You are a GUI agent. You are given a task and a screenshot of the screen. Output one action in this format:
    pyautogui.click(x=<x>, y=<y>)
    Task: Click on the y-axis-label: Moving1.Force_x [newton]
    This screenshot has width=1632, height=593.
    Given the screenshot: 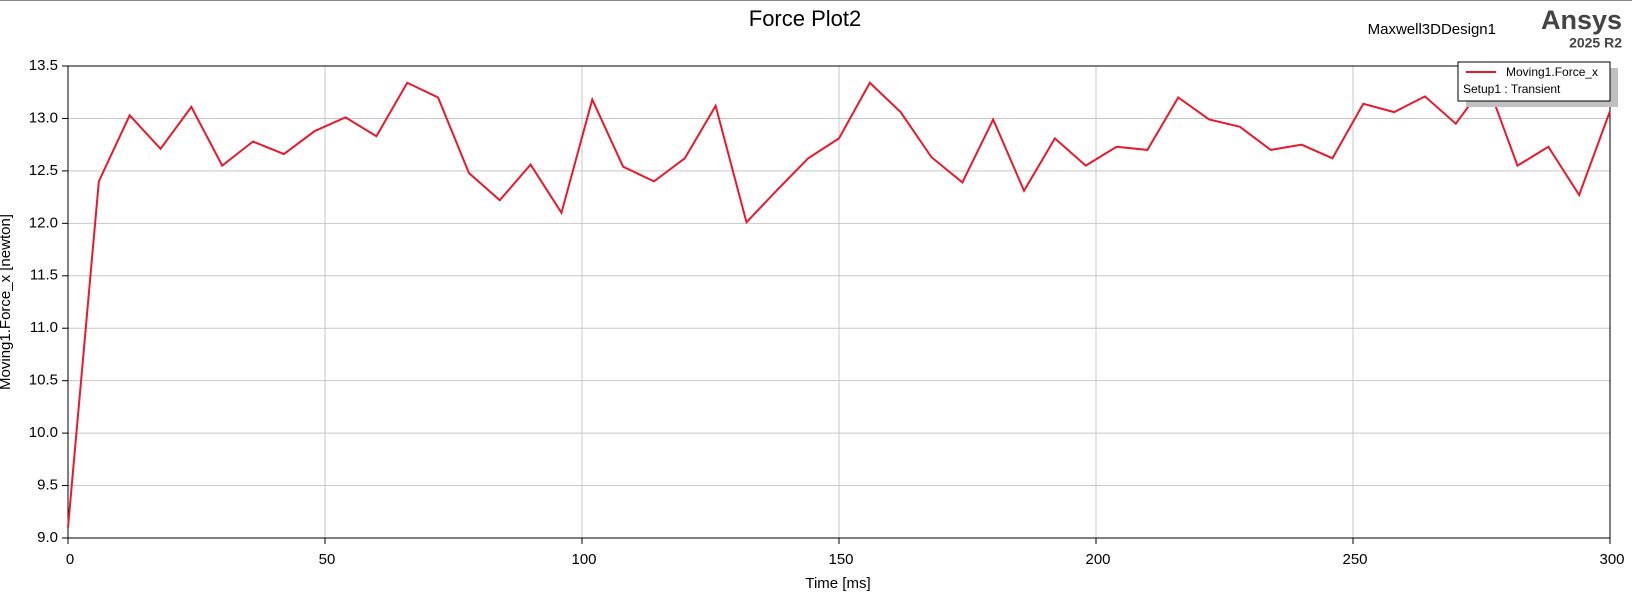 What is the action you would take?
    pyautogui.click(x=7, y=302)
    